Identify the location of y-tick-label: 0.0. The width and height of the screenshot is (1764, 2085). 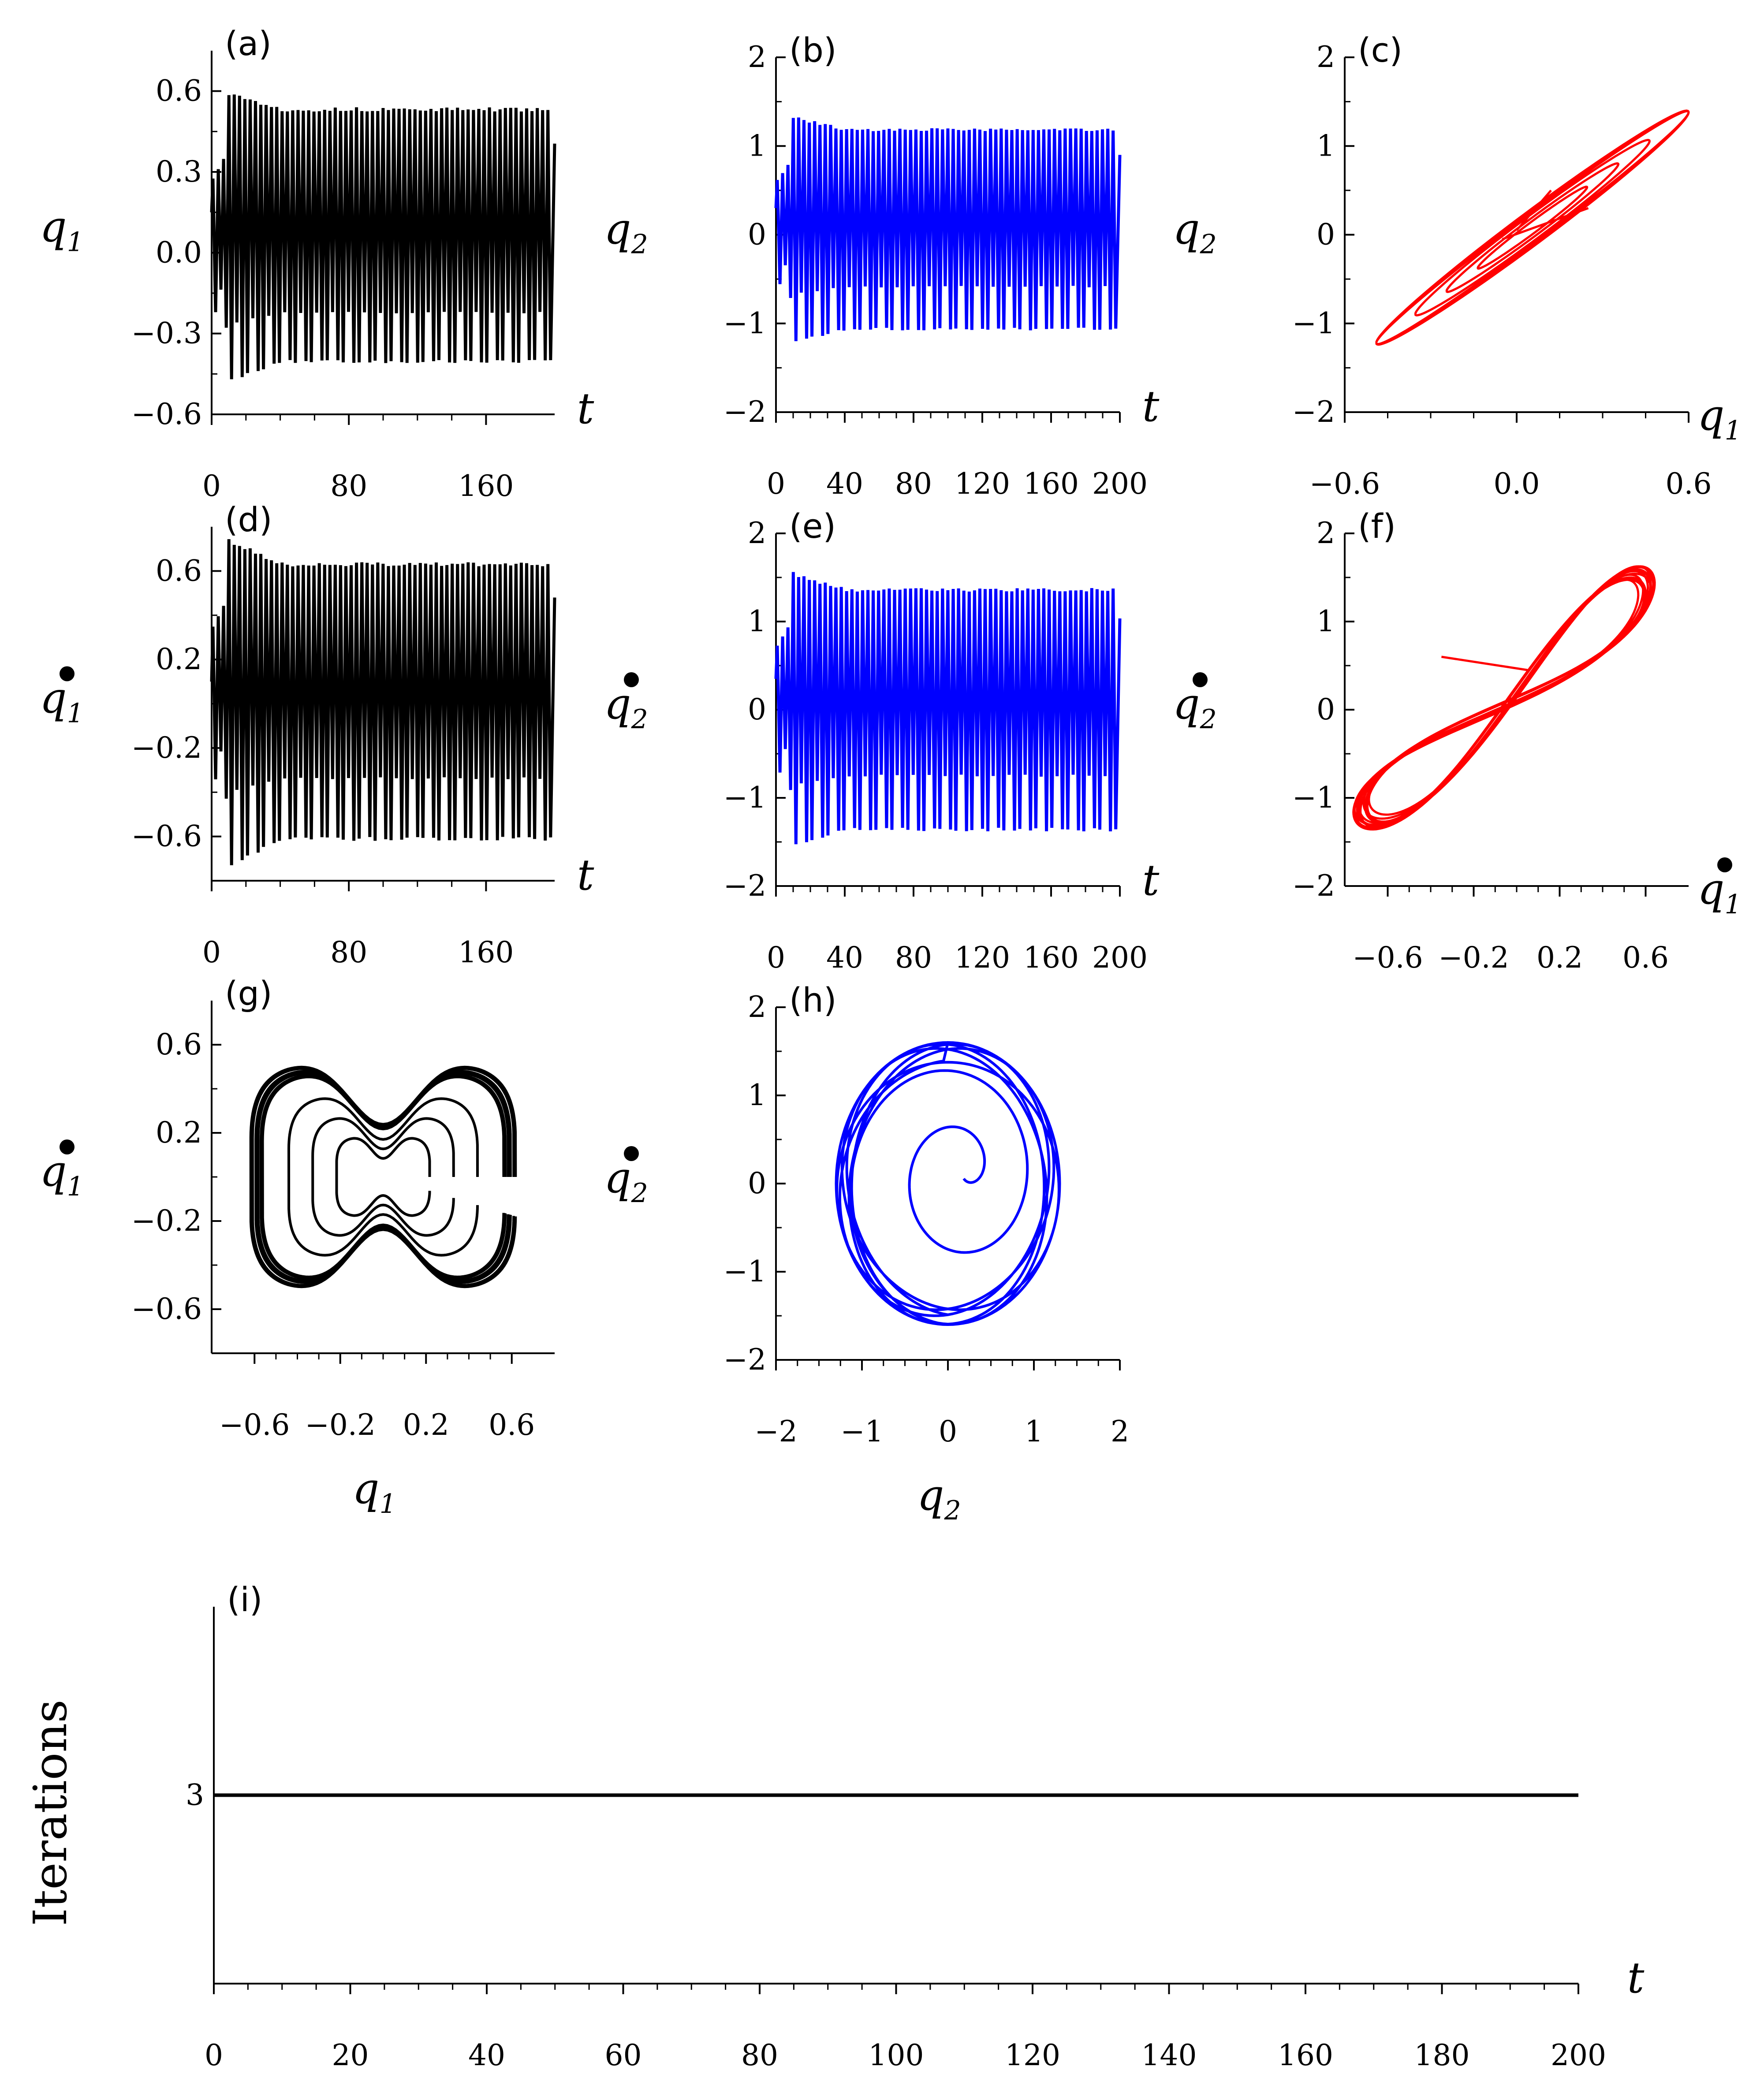
(179, 252).